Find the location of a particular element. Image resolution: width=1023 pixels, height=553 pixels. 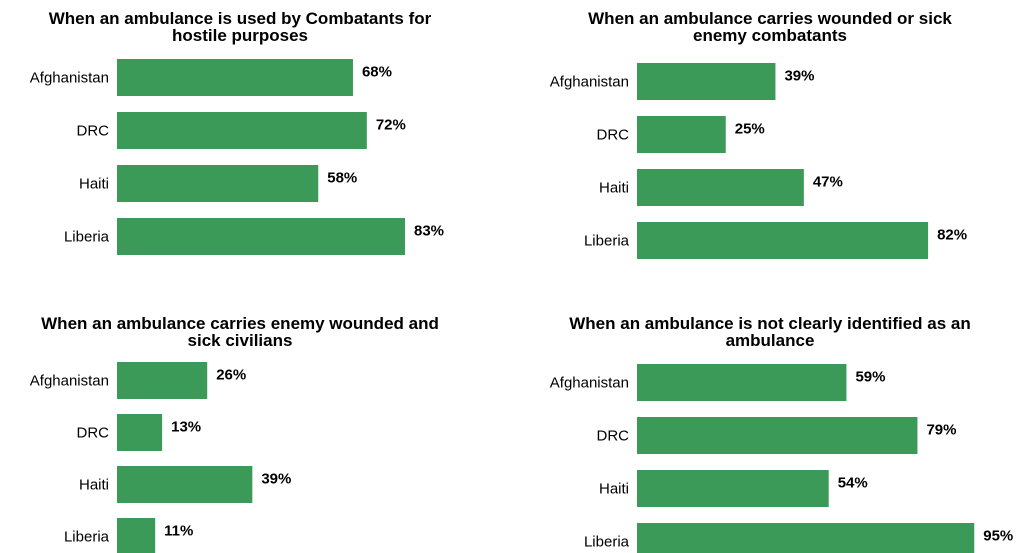

bar-4-haiti is located at coordinates (733, 488).